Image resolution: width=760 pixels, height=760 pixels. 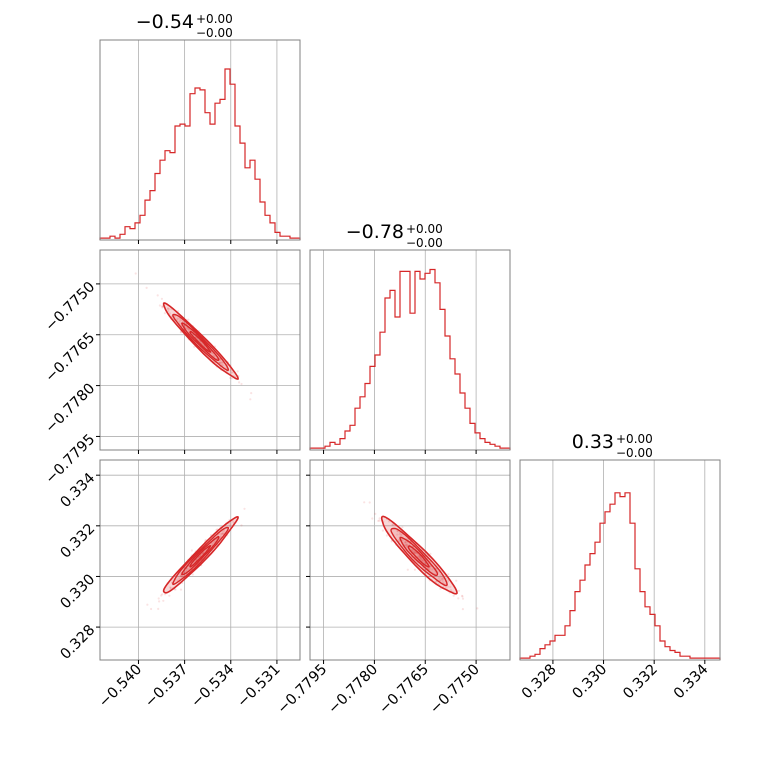 What do you see at coordinates (78, 541) in the screenshot?
I see `y-tick-label: 0.332` at bounding box center [78, 541].